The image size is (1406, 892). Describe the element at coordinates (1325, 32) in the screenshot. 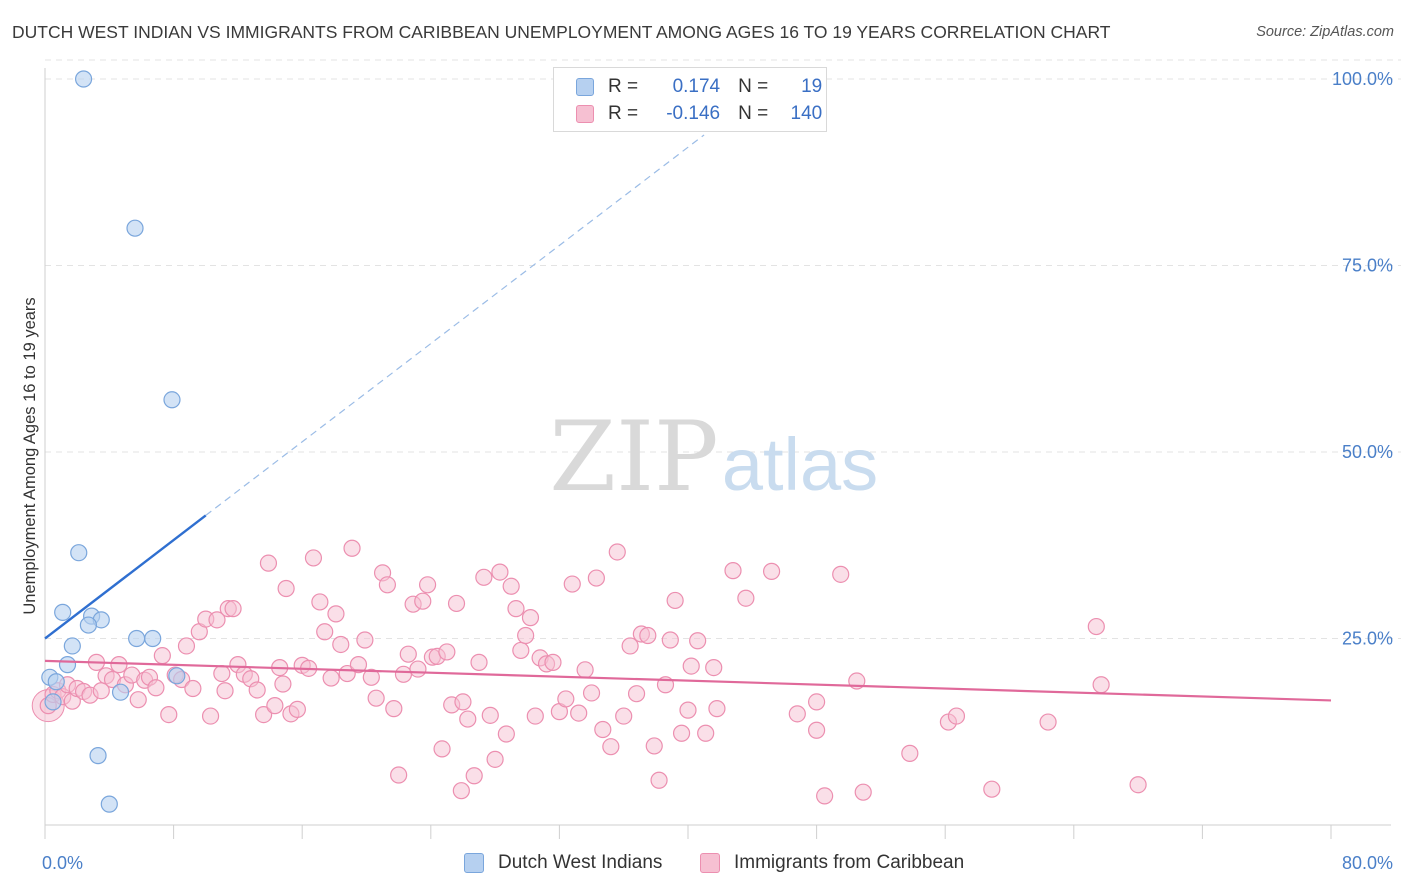

I see `chart-source: Source: ZipAtlas.com` at that location.